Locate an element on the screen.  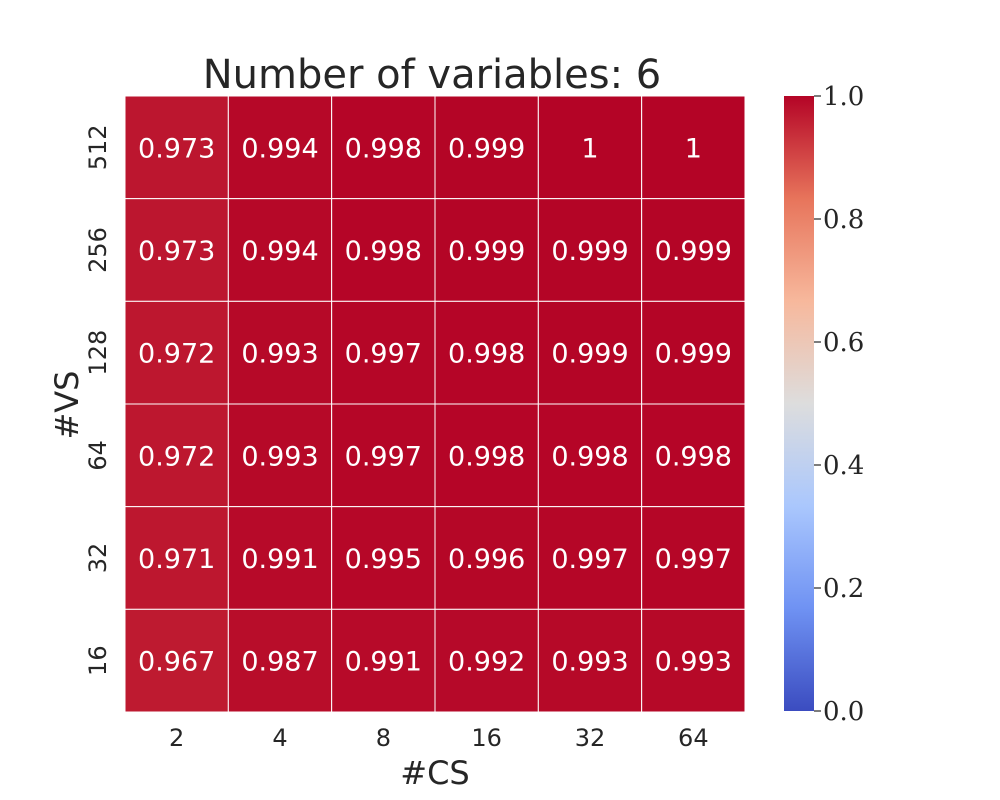
cell-value-label: 0.992 is located at coordinates (486, 662).